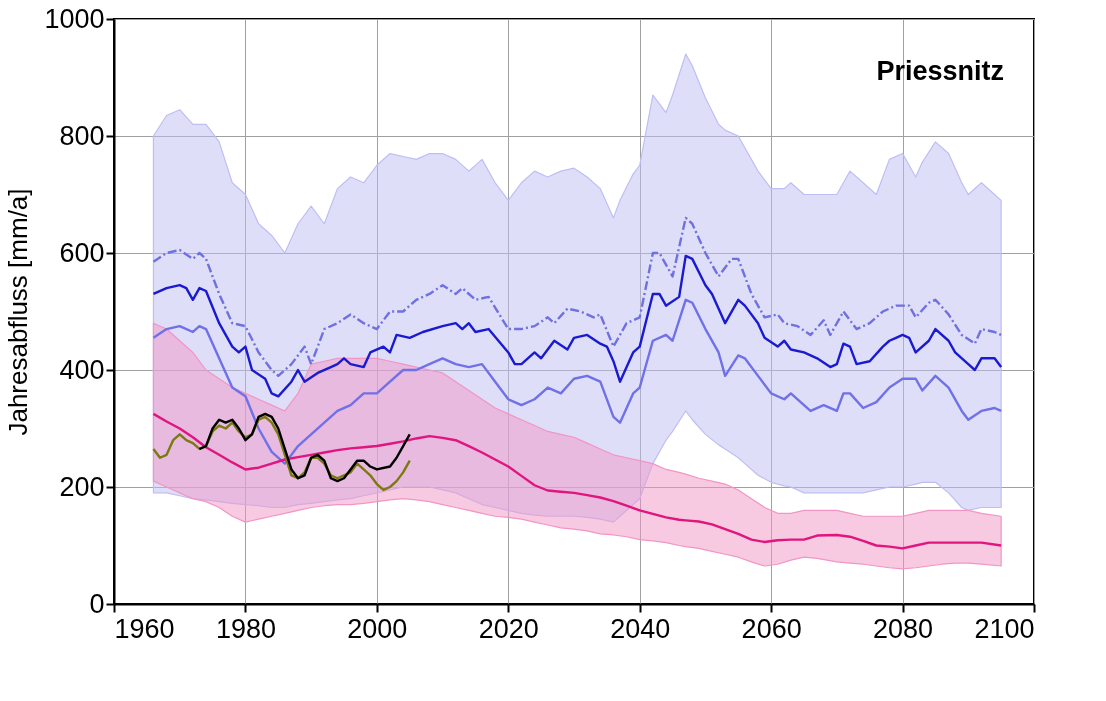 The image size is (1106, 701). What do you see at coordinates (640, 628) in the screenshot?
I see `x-tick-label: 2040` at bounding box center [640, 628].